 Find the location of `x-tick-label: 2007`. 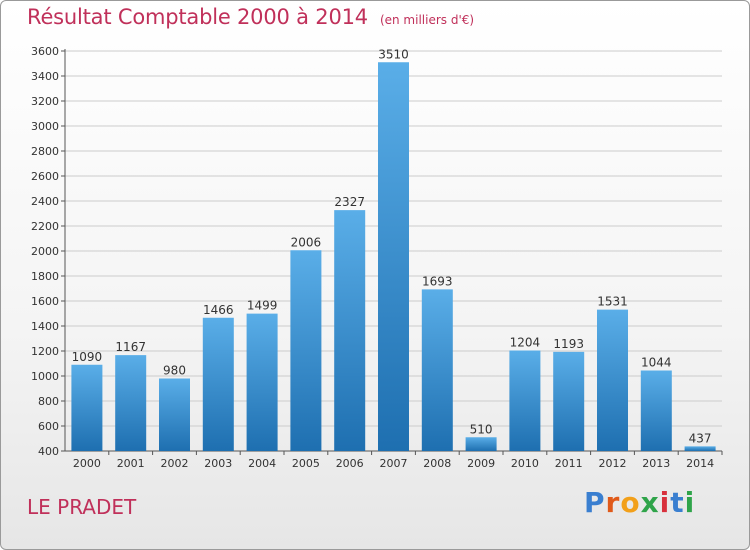

x-tick-label: 2007 is located at coordinates (394, 463).